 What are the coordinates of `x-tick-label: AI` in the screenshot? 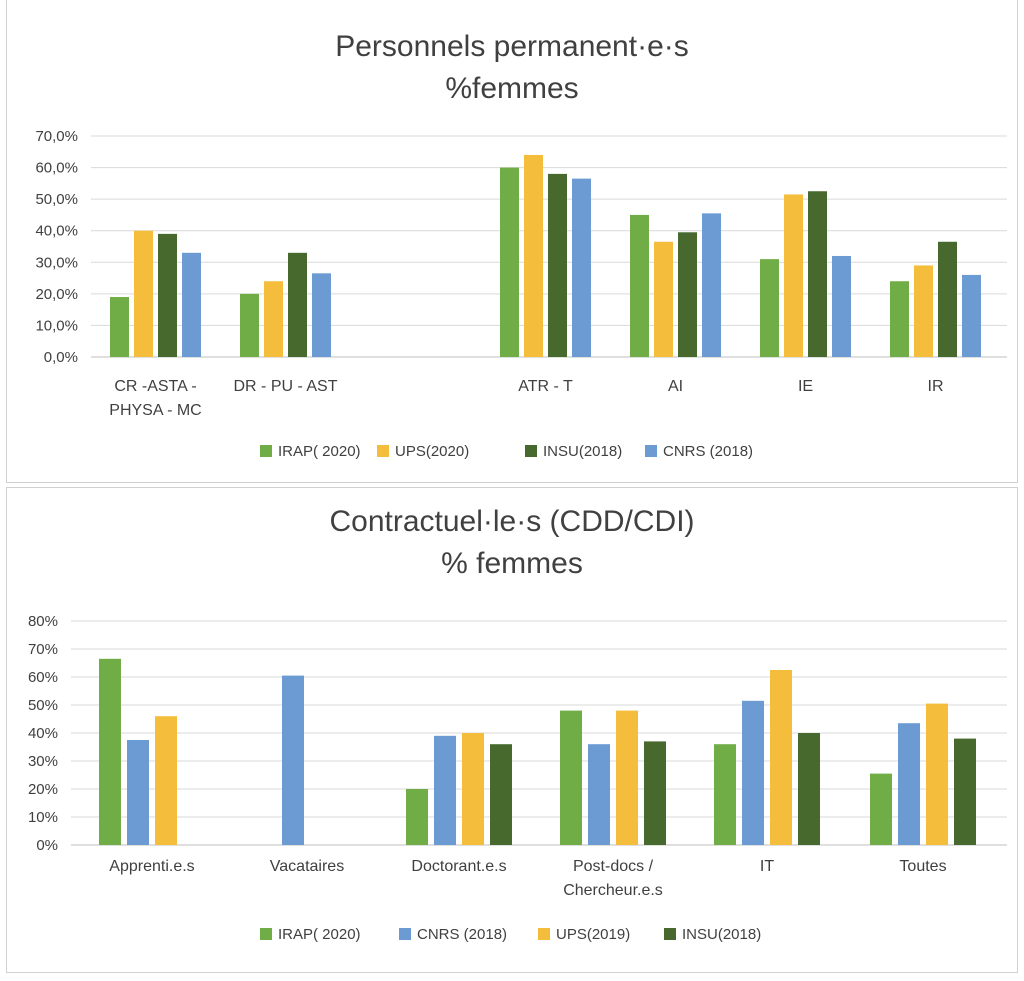 It's located at (675, 386).